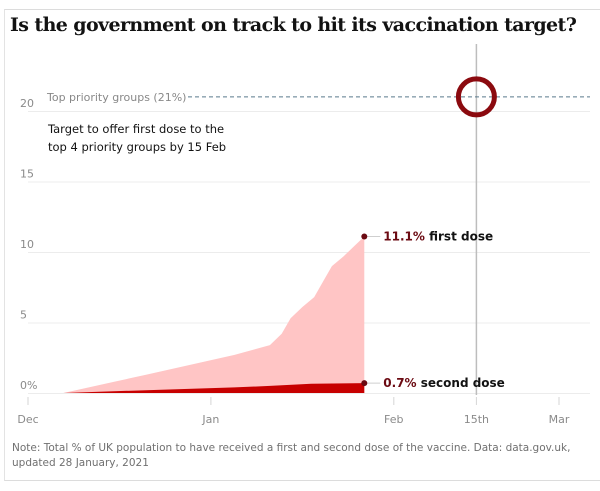 The height and width of the screenshot is (491, 600). I want to click on second-dose-value: 0.7%, so click(399, 383).